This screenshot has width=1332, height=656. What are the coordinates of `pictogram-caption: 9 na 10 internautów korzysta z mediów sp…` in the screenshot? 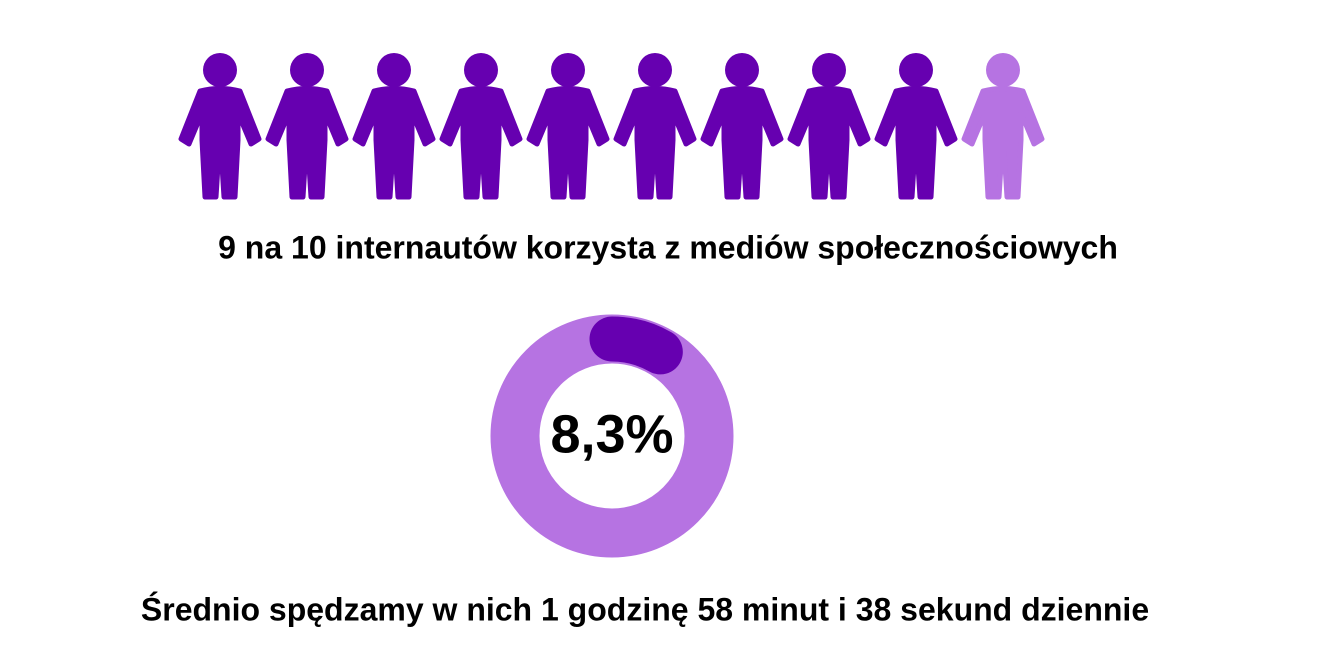 It's located at (668, 247).